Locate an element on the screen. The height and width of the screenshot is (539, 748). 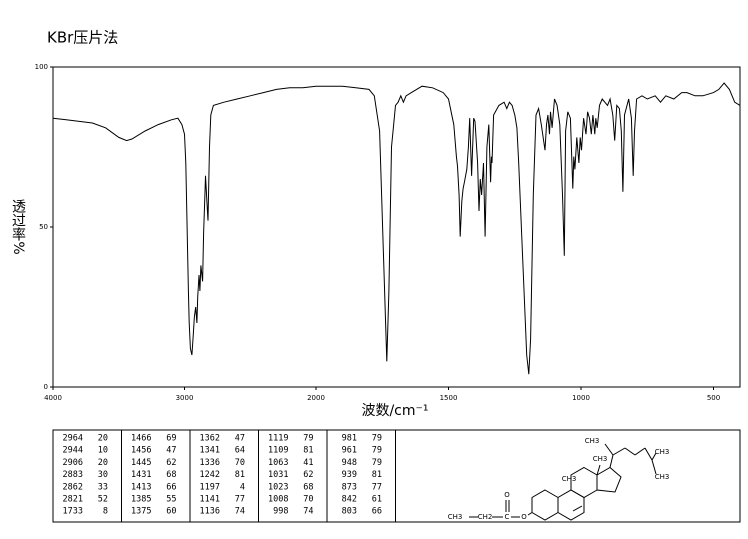
peak-wavenumber: 1385 is located at coordinates (141, 500).